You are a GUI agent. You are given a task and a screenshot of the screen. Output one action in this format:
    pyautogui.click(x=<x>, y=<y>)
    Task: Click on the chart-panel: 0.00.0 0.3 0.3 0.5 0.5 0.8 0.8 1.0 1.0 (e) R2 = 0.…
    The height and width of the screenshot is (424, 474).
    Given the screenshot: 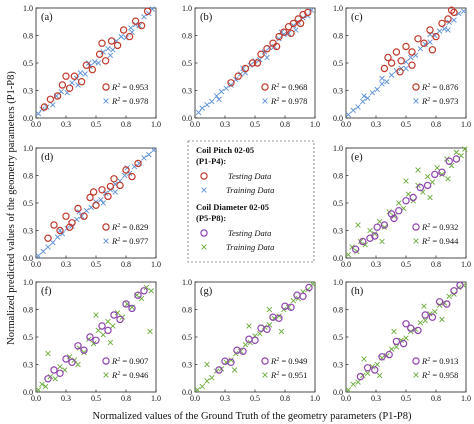 What is the action you would take?
    pyautogui.click(x=402, y=206)
    